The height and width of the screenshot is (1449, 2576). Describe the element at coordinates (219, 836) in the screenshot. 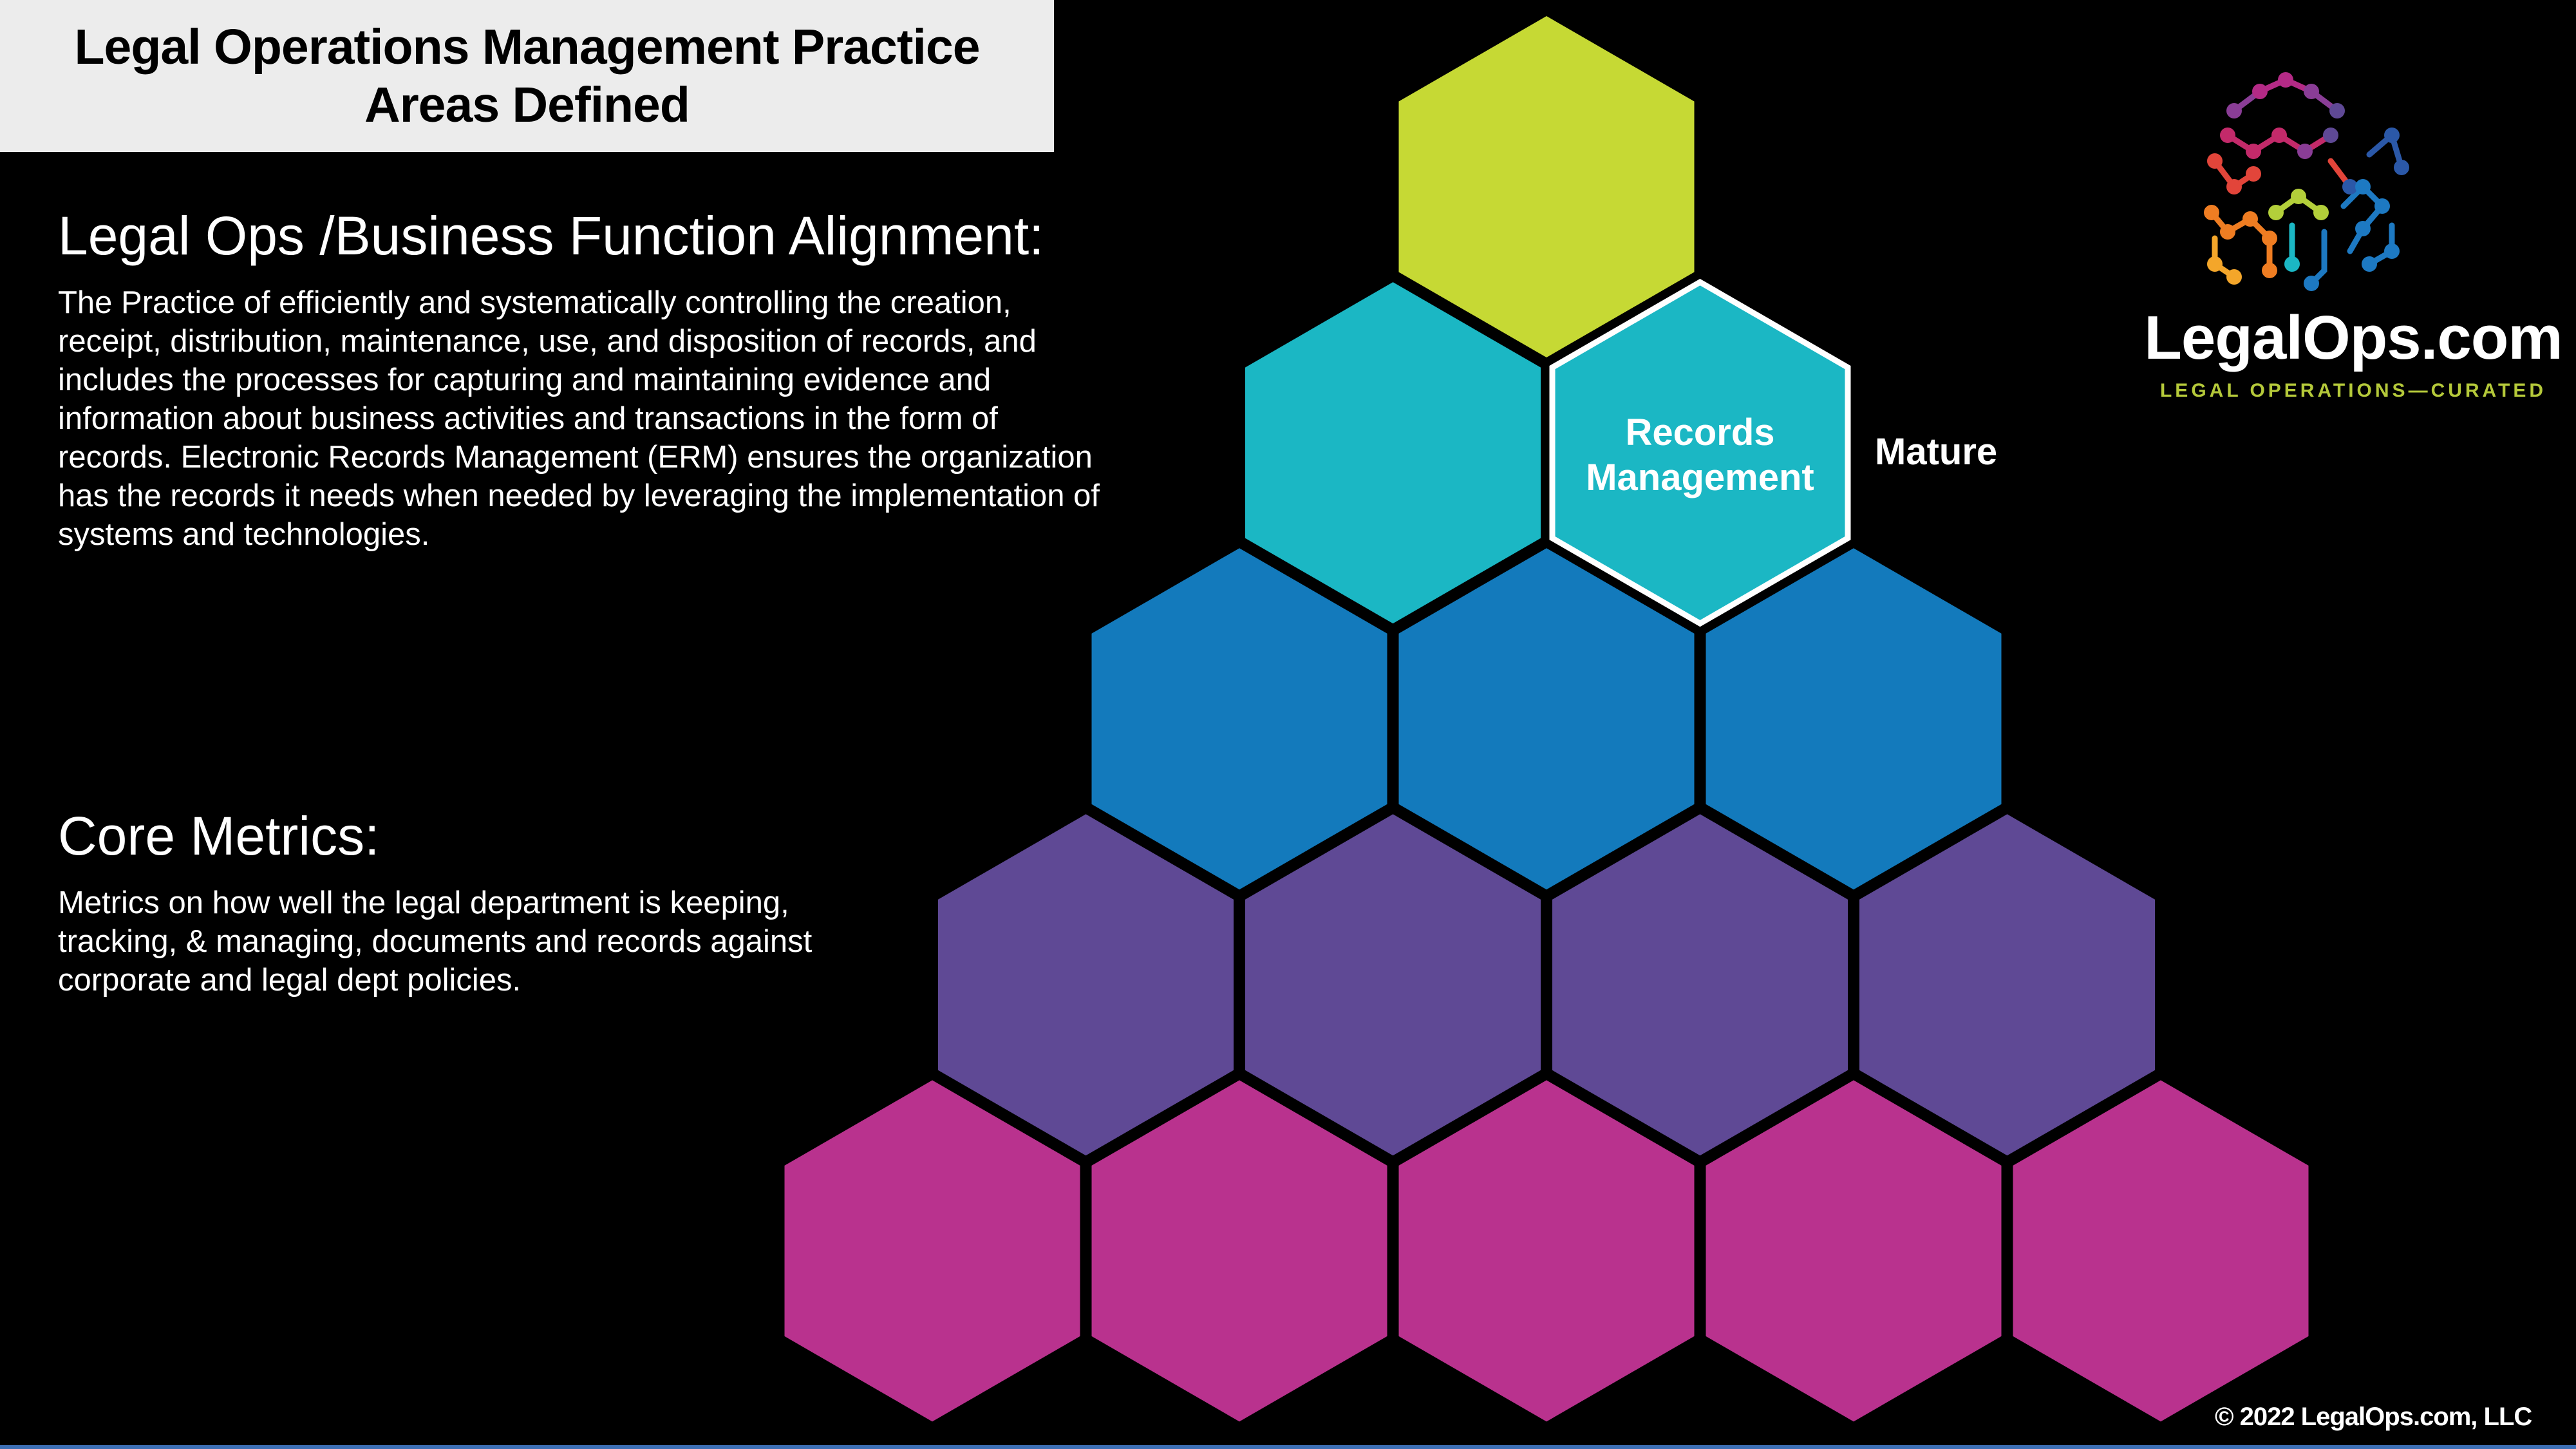

I see `metrics-heading: Core Metrics:` at that location.